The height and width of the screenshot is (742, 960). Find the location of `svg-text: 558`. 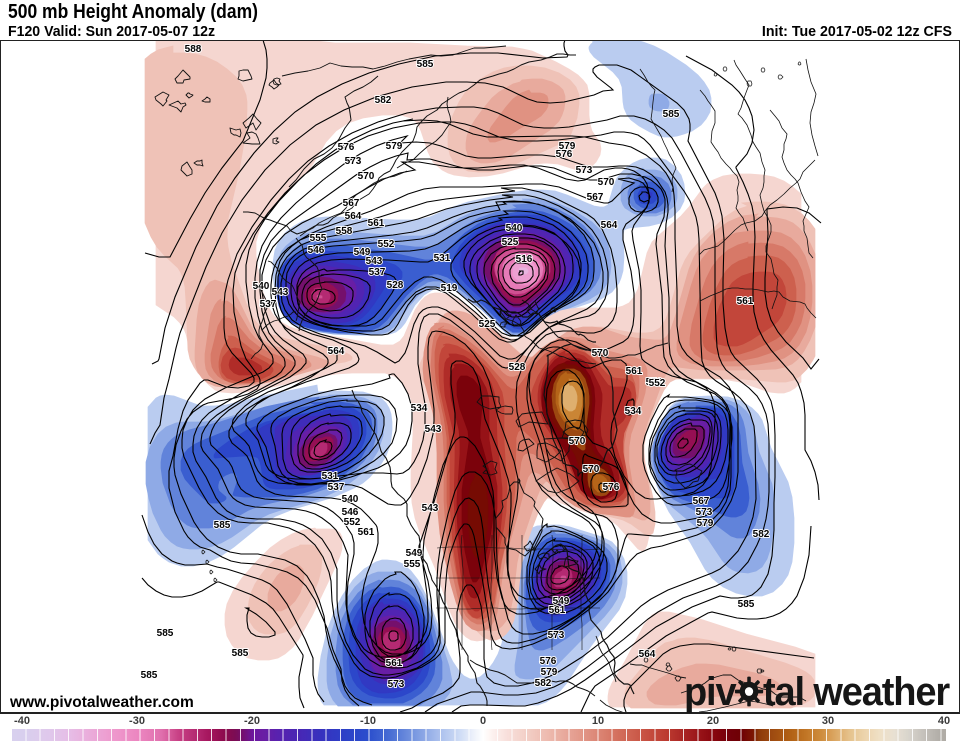

svg-text: 558 is located at coordinates (344, 231).